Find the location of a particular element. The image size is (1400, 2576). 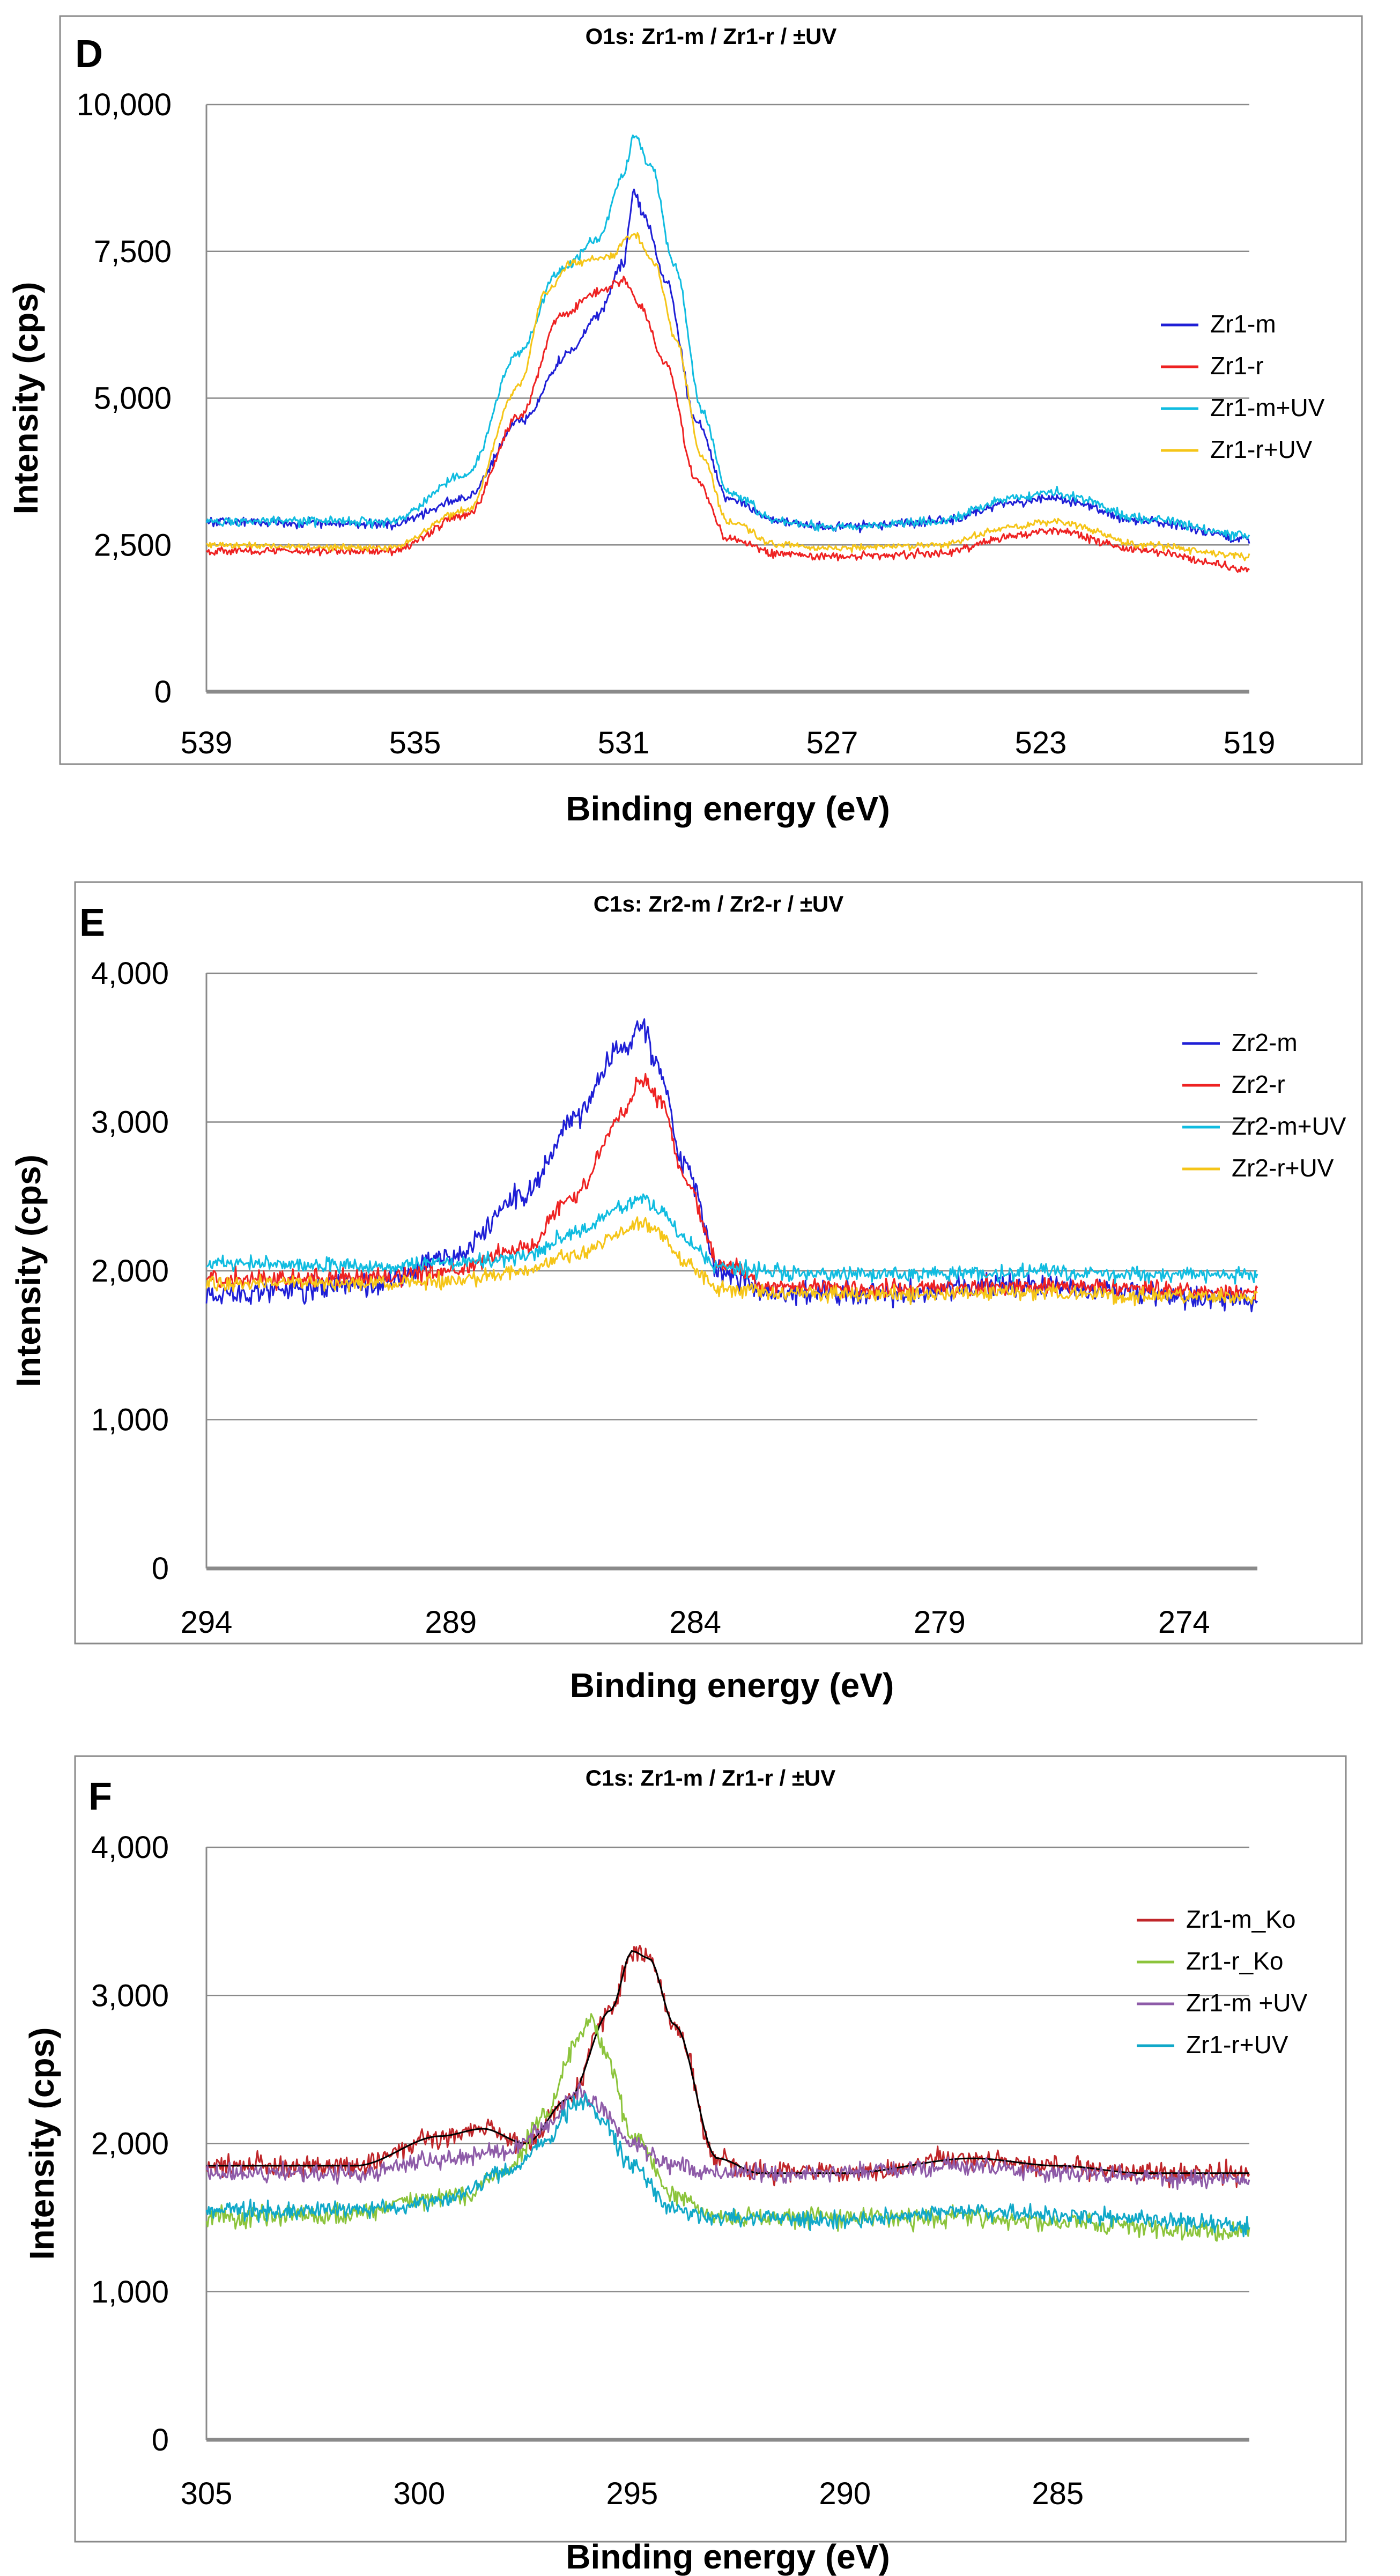

legend-label: Zr1-m_Ko is located at coordinates (1240, 1919).